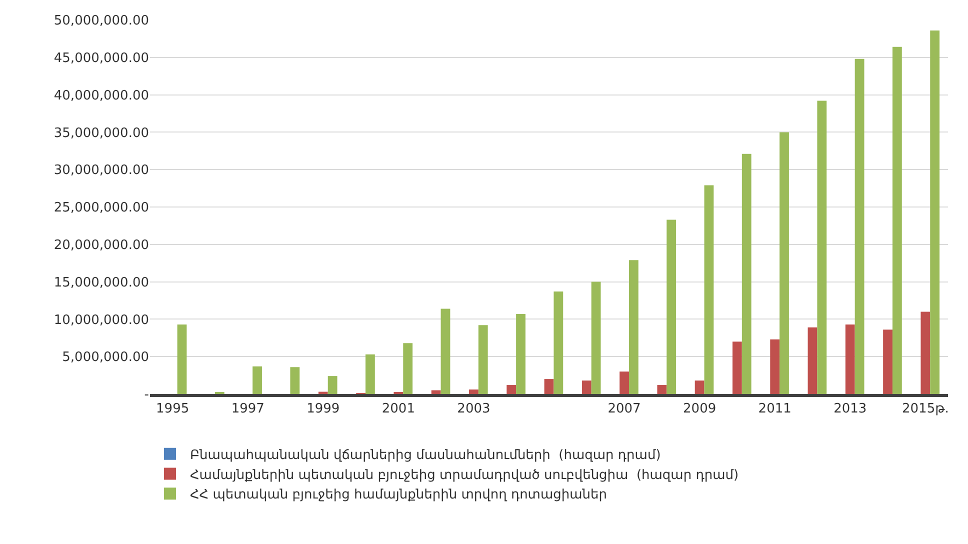 Image resolution: width=968 pixels, height=544 pixels. What do you see at coordinates (105, 358) in the screenshot?
I see `y-tick-label: 5,000,000.00` at bounding box center [105, 358].